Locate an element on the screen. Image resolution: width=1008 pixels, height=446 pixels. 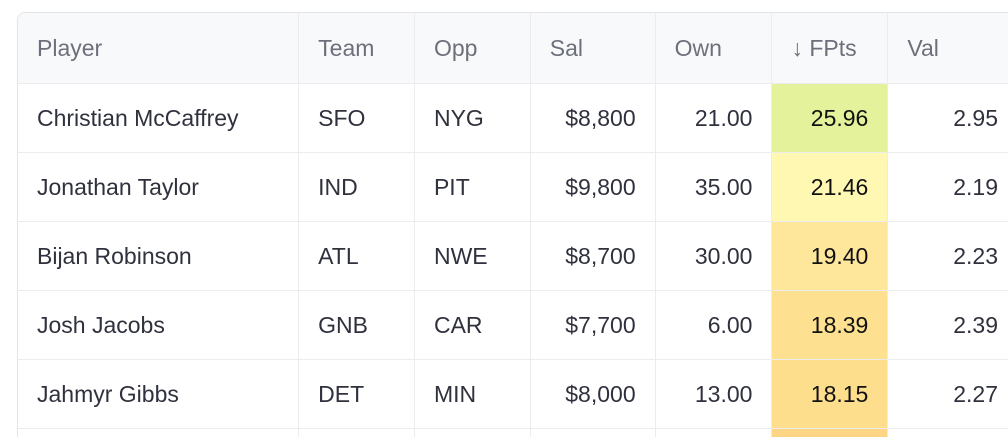
cell-opp: PIT is located at coordinates (472, 187).